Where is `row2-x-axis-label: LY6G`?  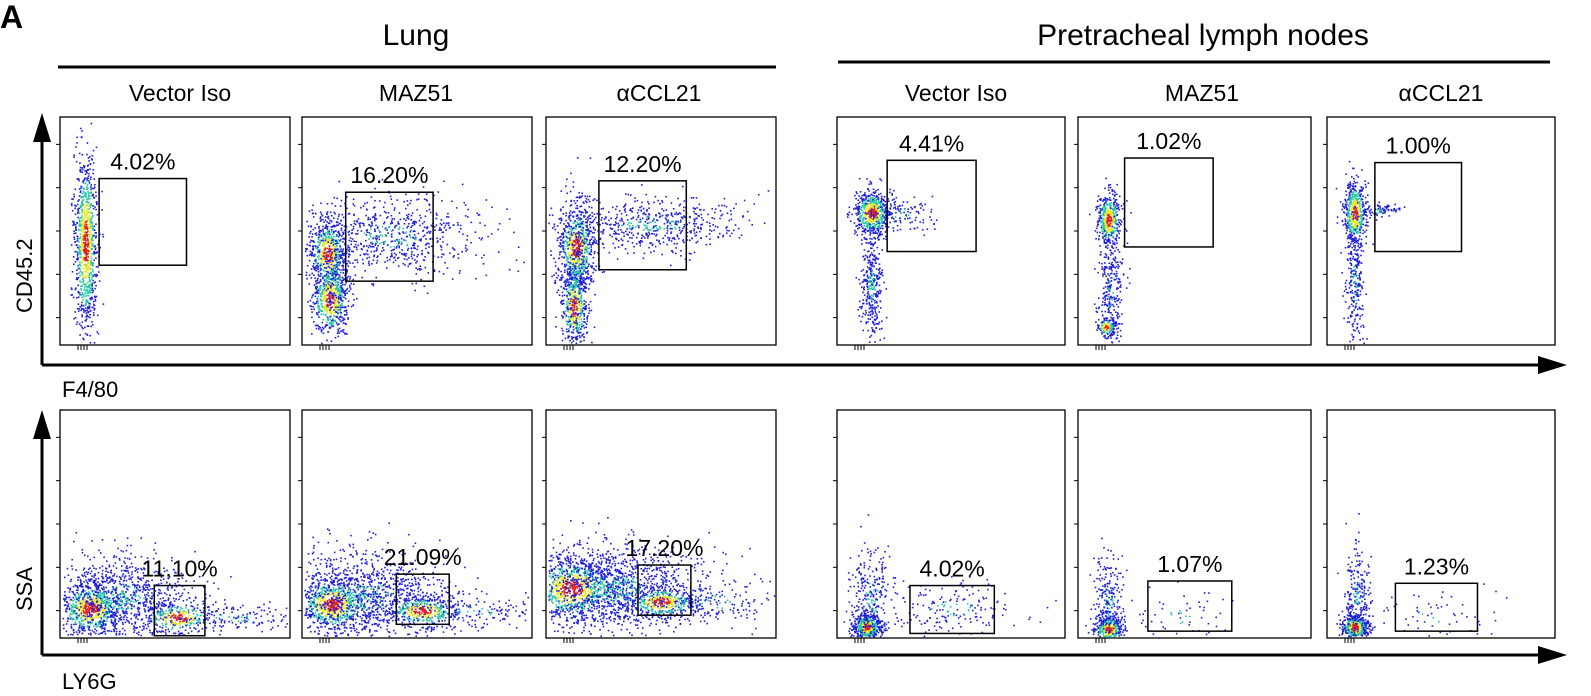
row2-x-axis-label: LY6G is located at coordinates (89, 681).